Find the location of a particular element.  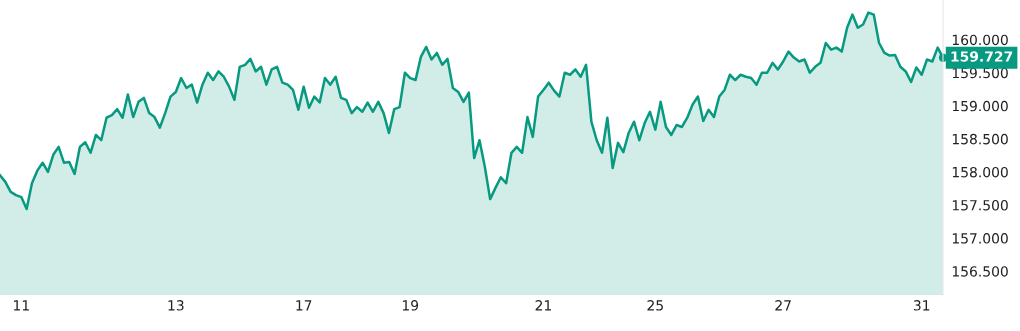

x-tick-label: 11 is located at coordinates (21, 305).